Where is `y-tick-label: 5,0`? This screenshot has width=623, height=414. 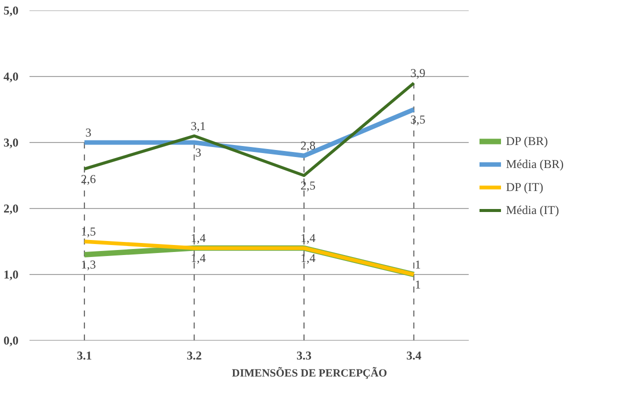
y-tick-label: 5,0 is located at coordinates (11, 11).